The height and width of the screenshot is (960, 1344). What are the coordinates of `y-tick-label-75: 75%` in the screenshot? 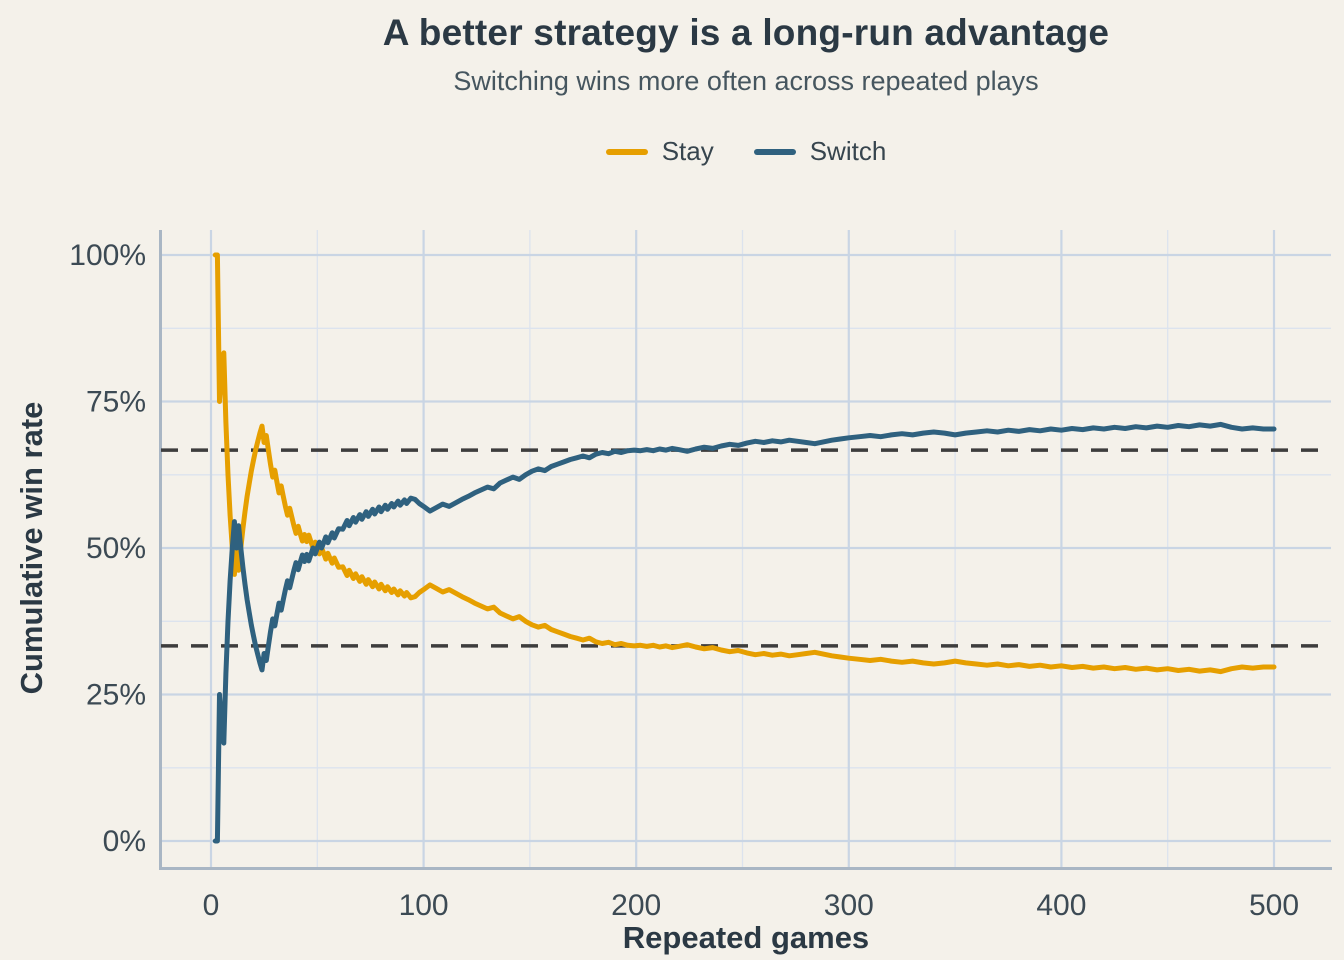 It's located at (116, 402).